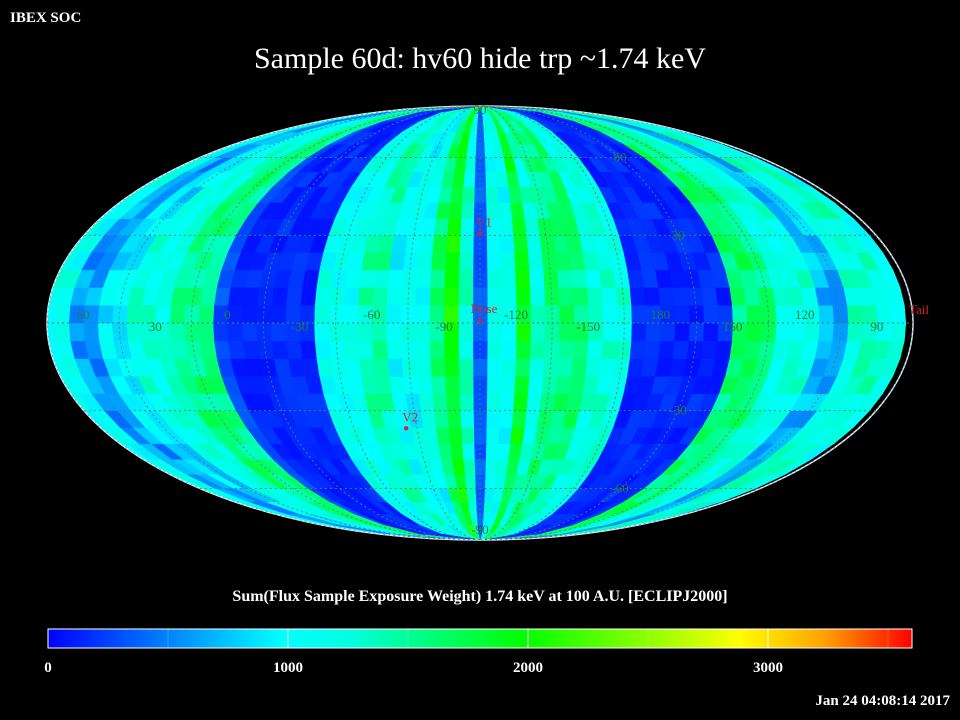 The image size is (960, 720). What do you see at coordinates (479, 529) in the screenshot?
I see `latitude-tick-label: -90` at bounding box center [479, 529].